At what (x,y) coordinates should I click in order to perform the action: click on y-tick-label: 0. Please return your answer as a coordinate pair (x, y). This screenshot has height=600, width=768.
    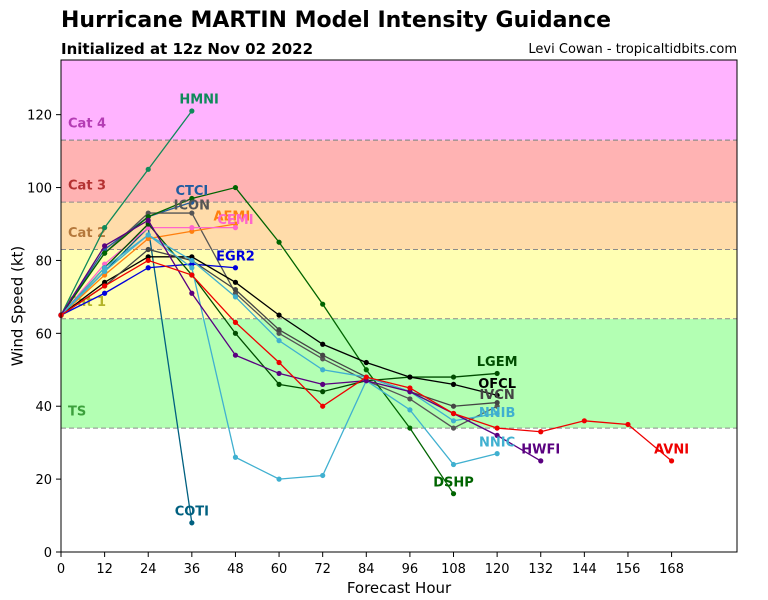
    Looking at the image, I should click on (48, 553).